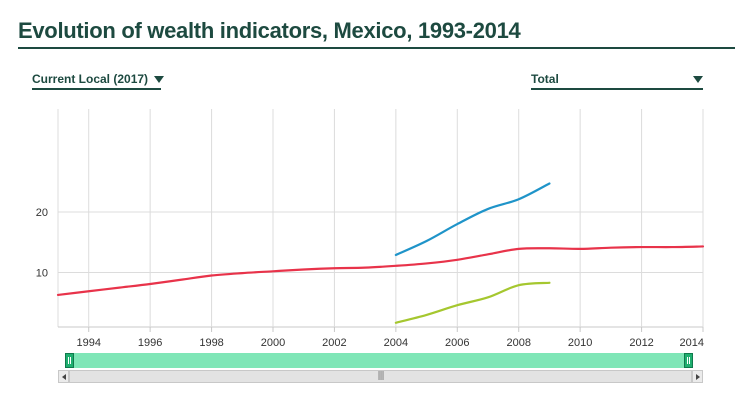  I want to click on y-axis: 10 20, so click(42, 243).